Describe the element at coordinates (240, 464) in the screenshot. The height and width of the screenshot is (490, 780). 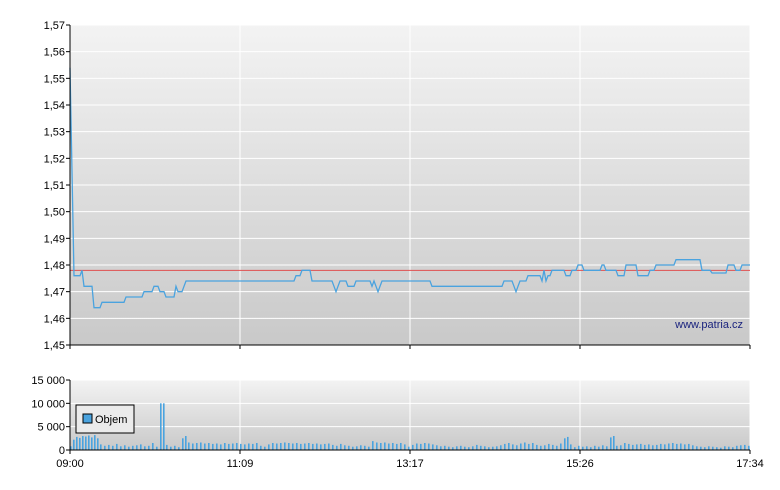
I see `x-tick-label: 11:09` at that location.